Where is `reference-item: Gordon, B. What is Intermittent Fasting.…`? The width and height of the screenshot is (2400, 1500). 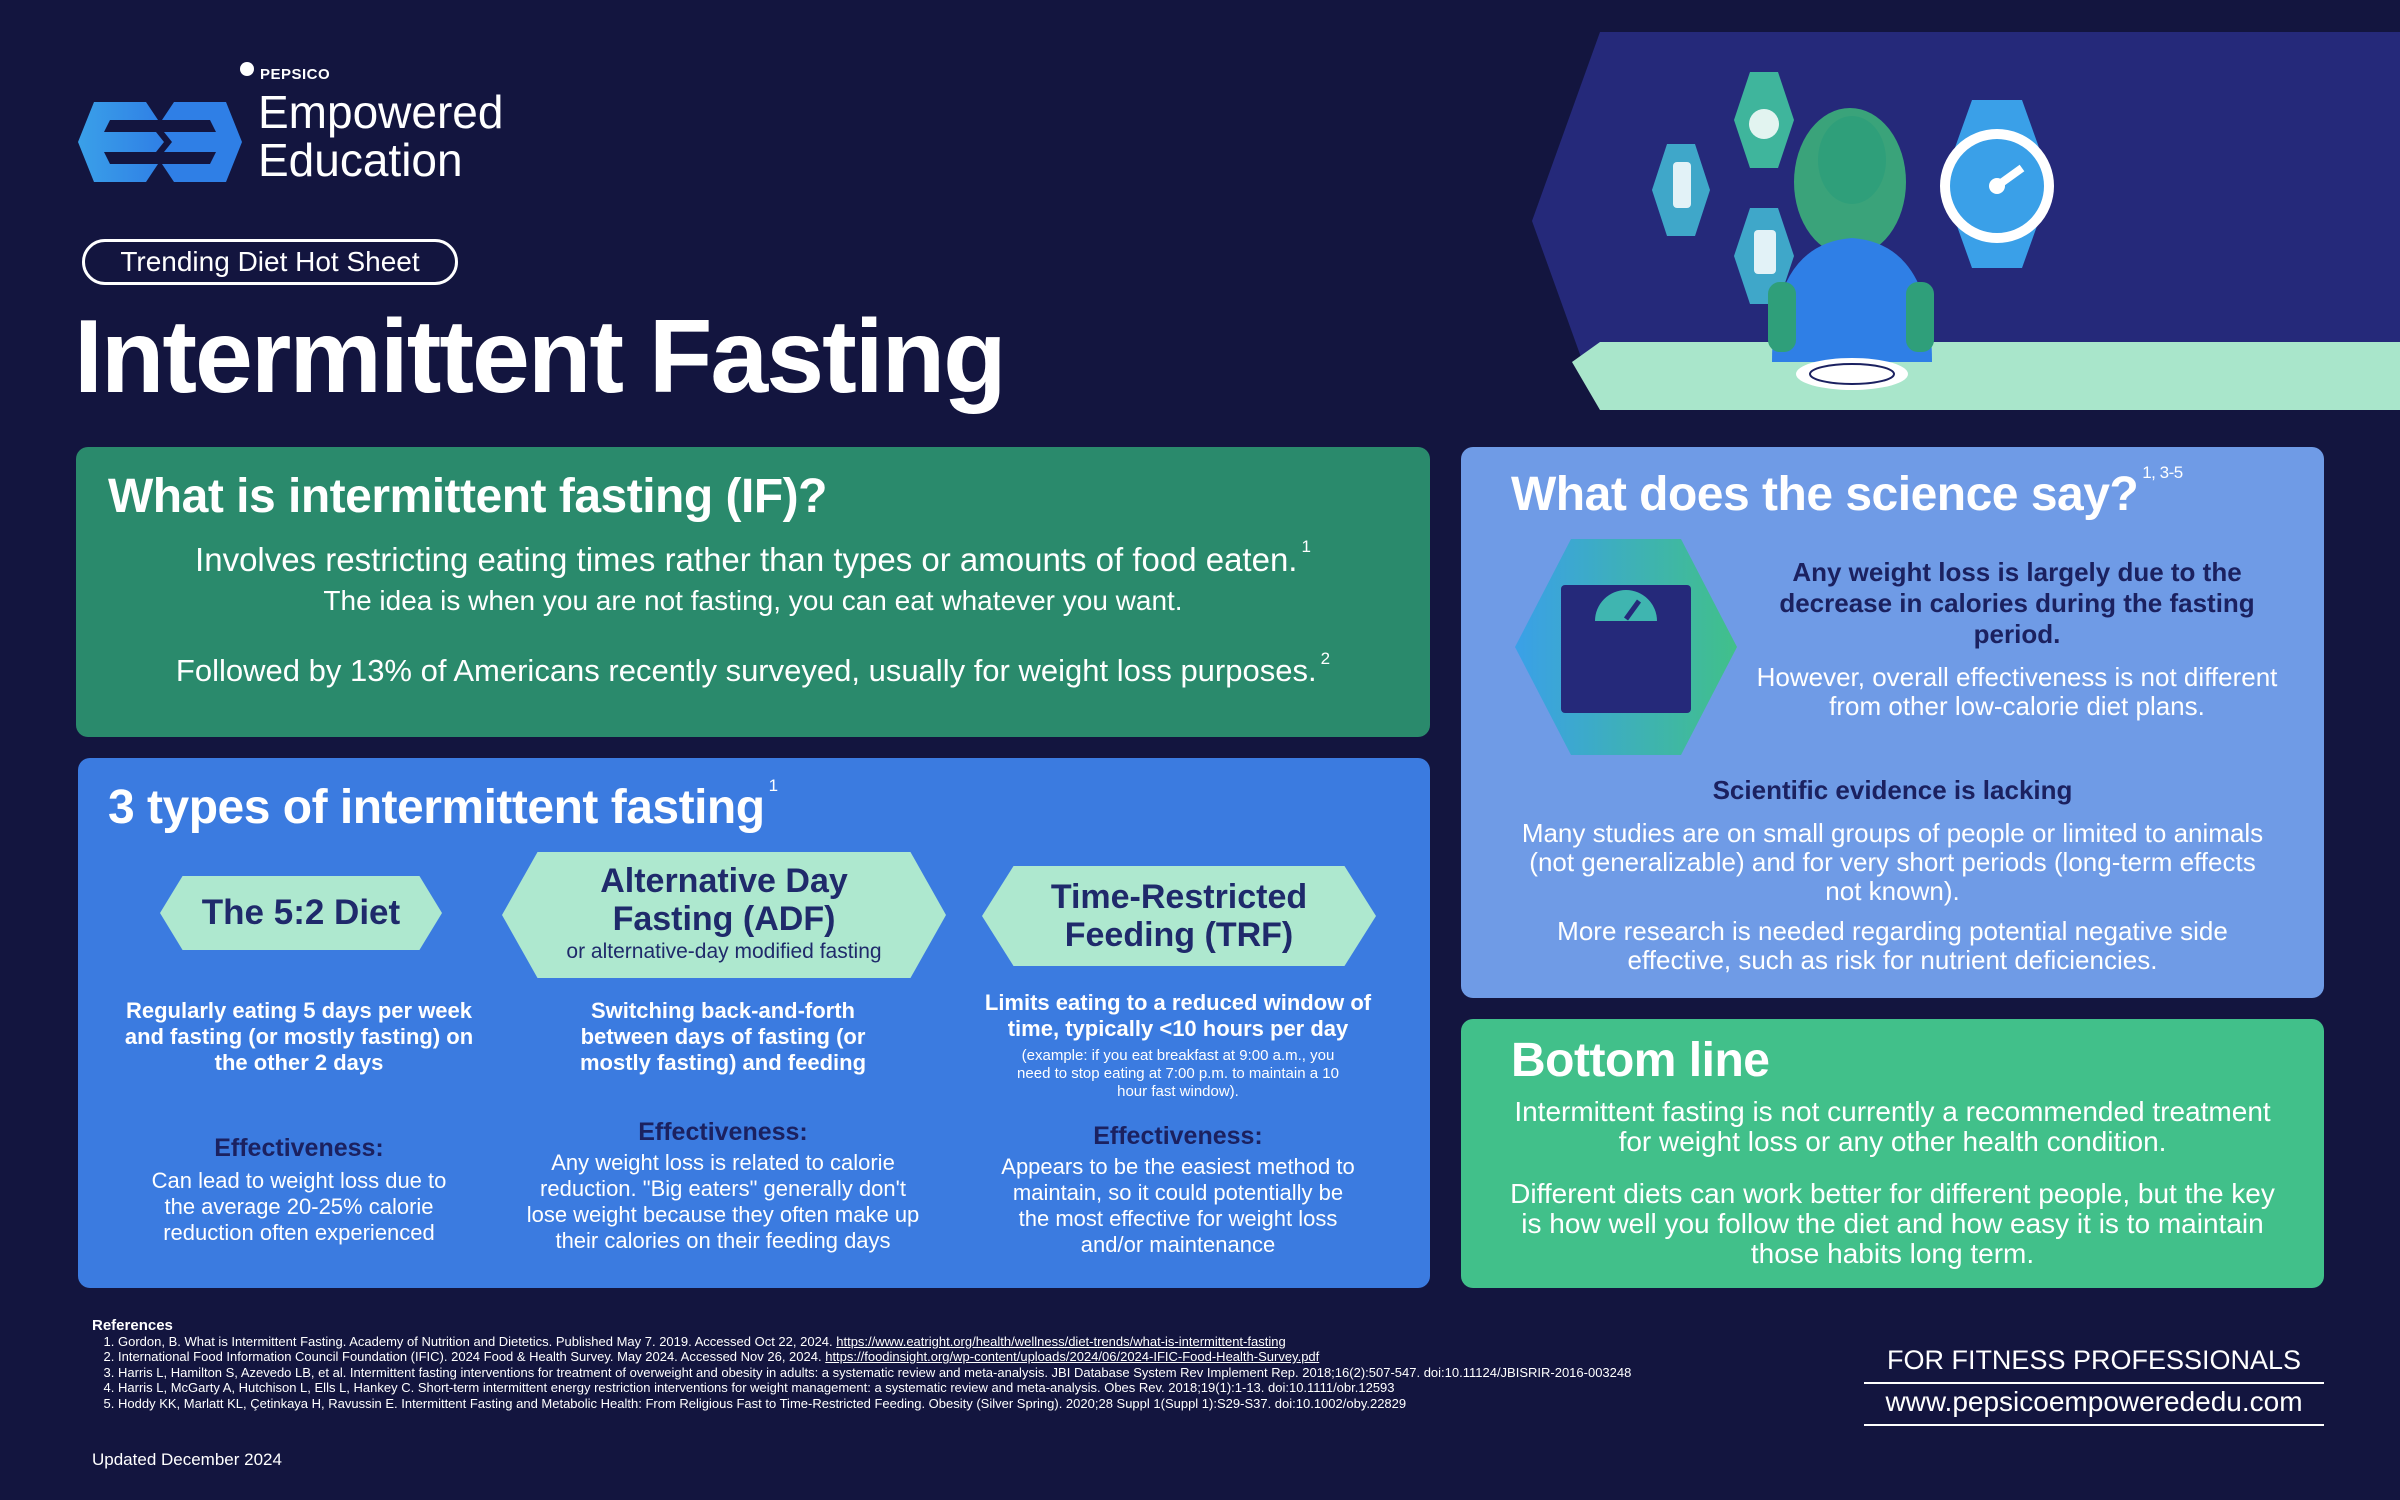
reference-item: Gordon, B. What is Intermittent Fasting.… is located at coordinates (905, 1342).